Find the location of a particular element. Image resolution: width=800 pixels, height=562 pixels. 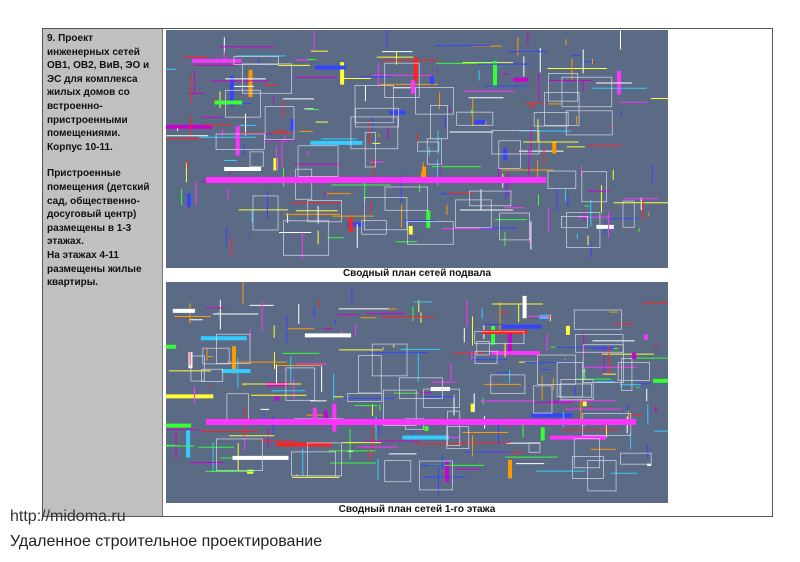

footer-url: http://midoma.ru is located at coordinates (68, 516).